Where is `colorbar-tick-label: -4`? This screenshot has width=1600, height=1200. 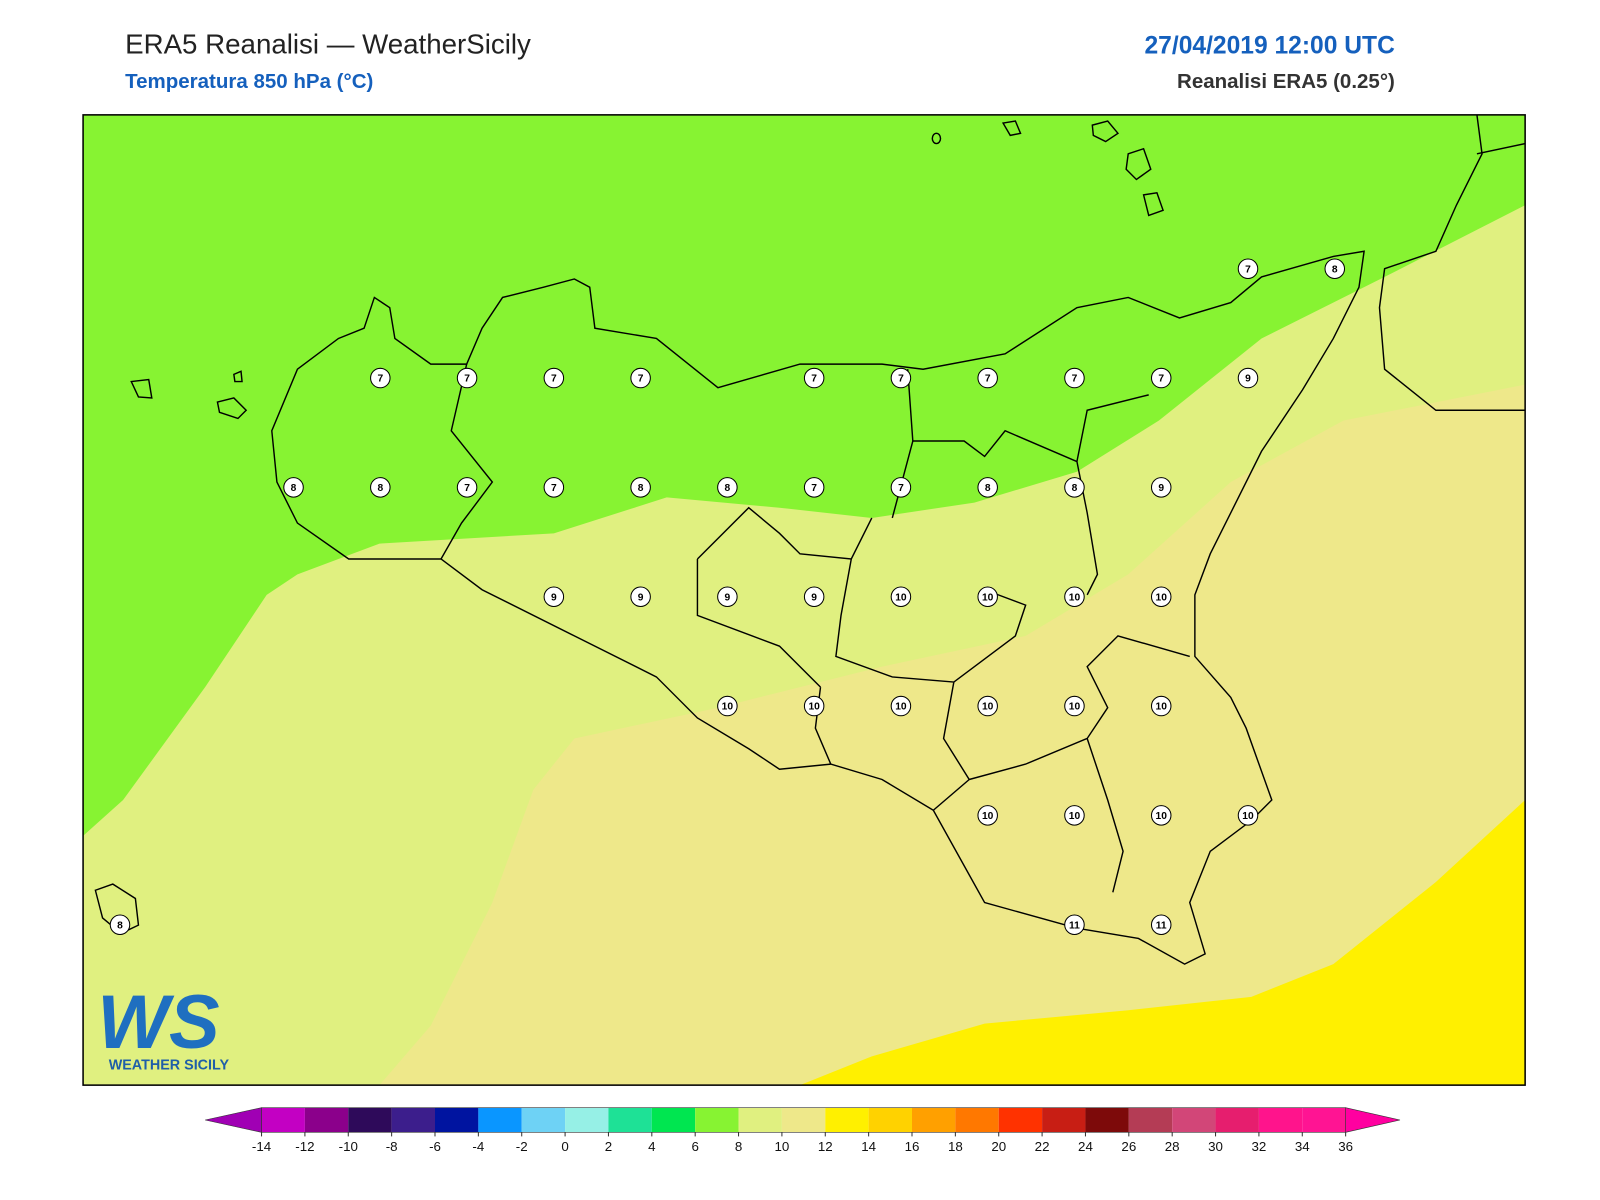 colorbar-tick-label: -4 is located at coordinates (478, 1146).